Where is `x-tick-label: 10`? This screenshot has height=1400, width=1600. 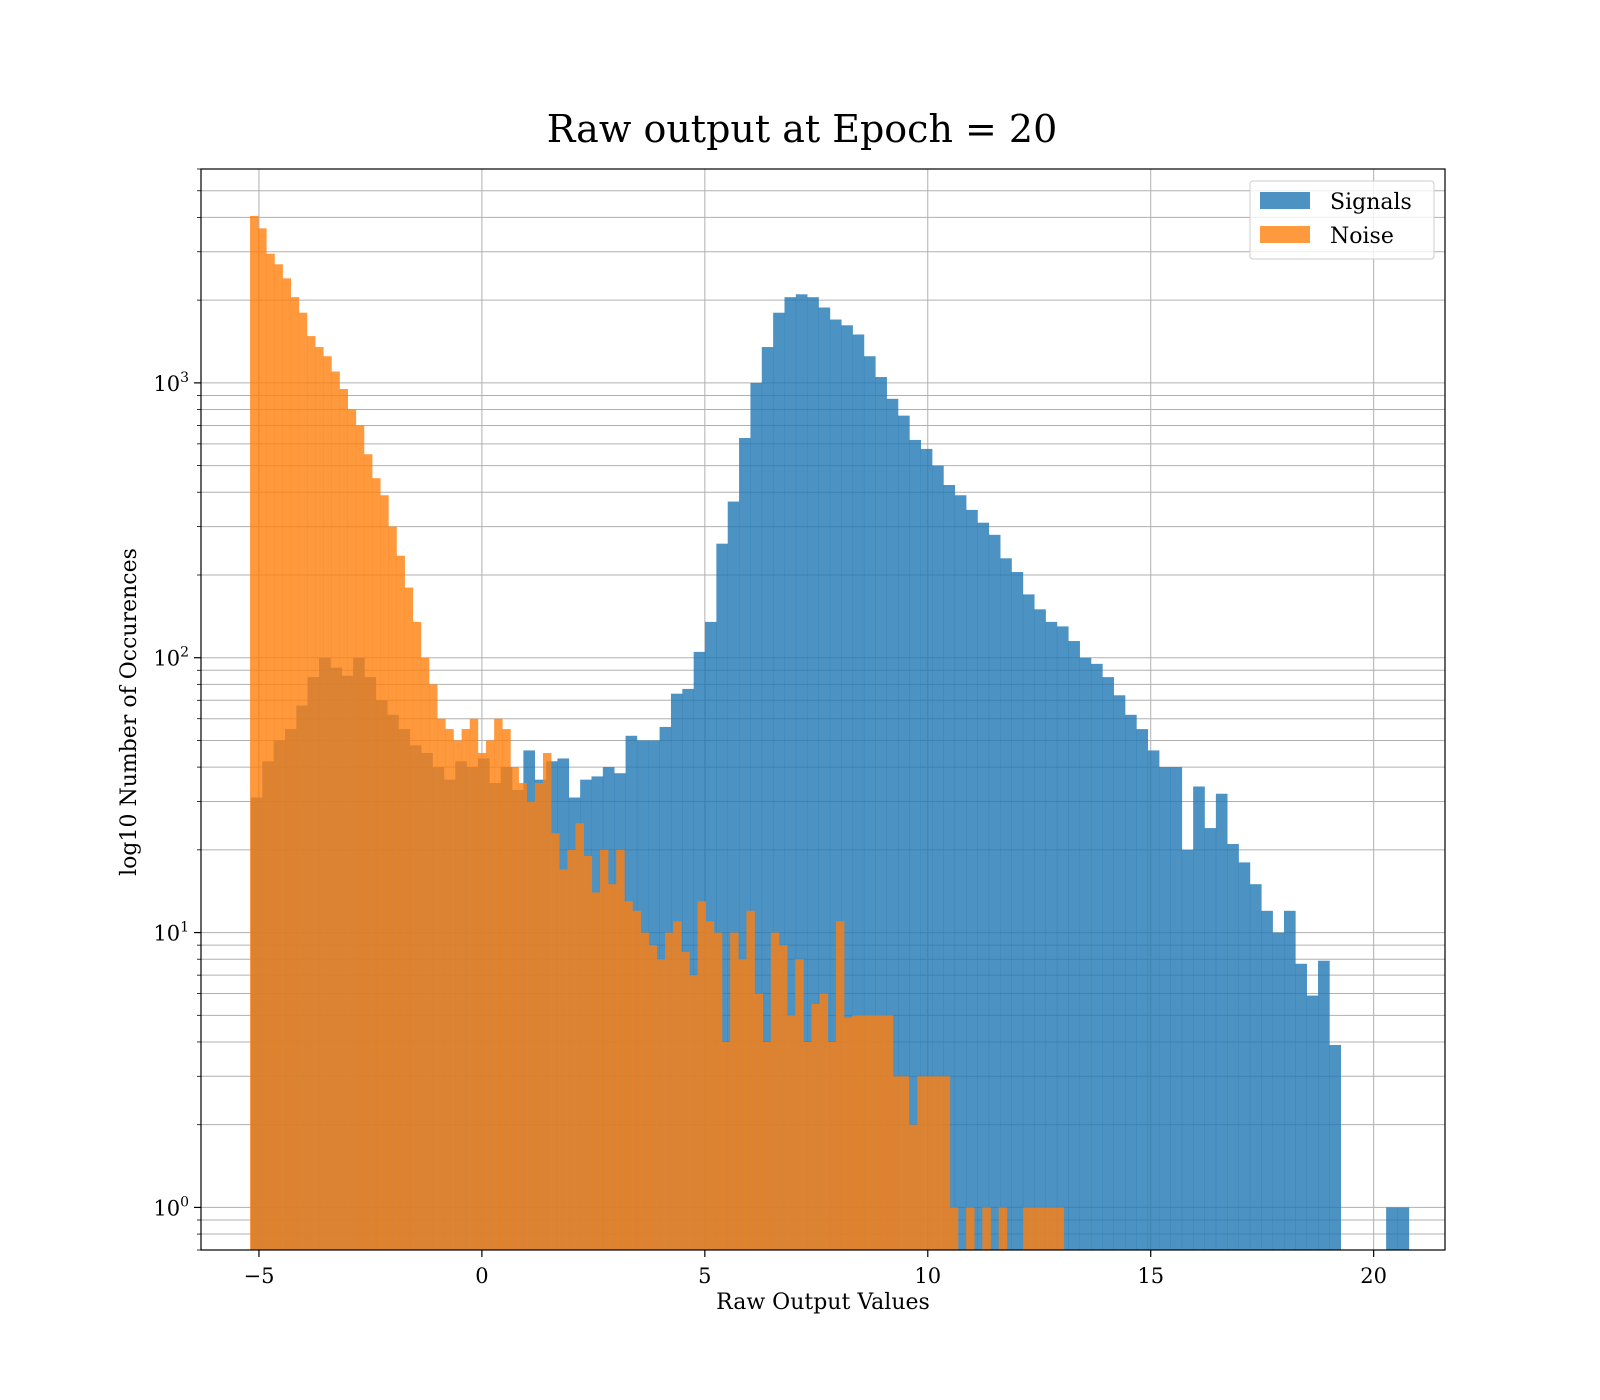 x-tick-label: 10 is located at coordinates (927, 1276).